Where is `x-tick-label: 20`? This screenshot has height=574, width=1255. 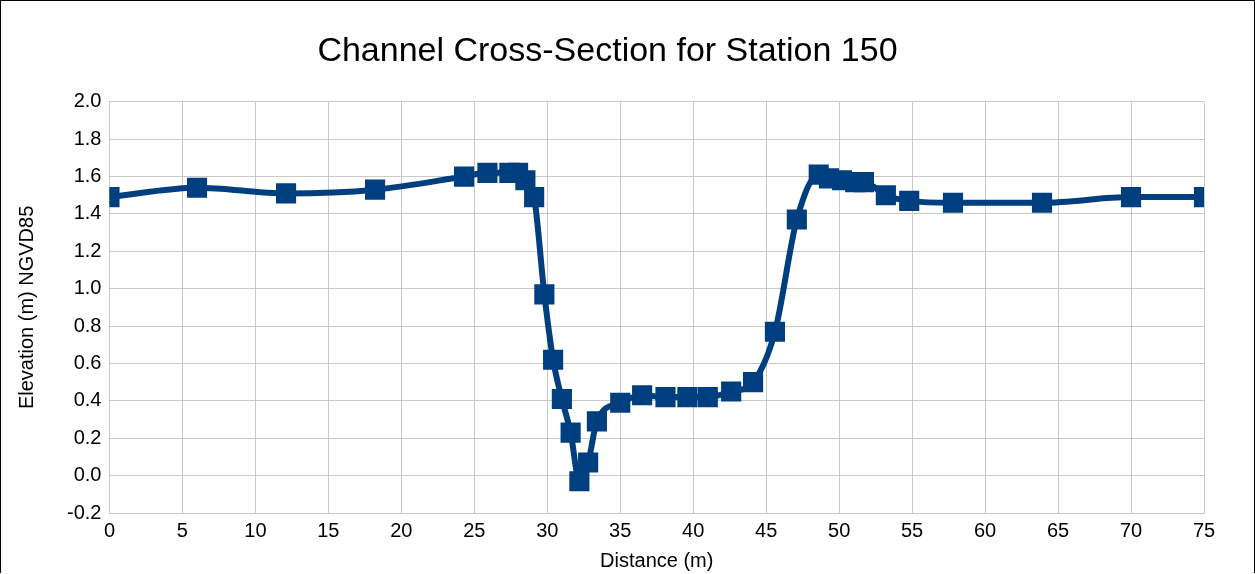 x-tick-label: 20 is located at coordinates (401, 529).